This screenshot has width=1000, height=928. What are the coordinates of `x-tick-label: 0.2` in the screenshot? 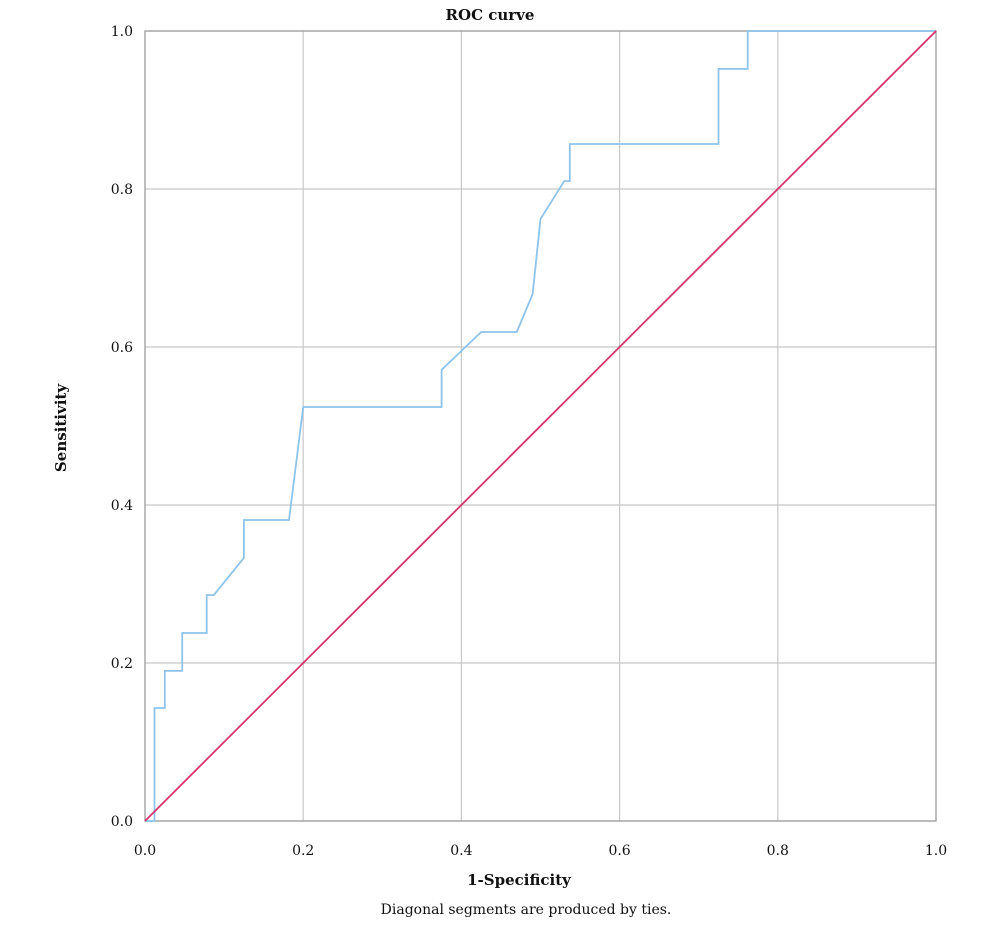 It's located at (303, 851).